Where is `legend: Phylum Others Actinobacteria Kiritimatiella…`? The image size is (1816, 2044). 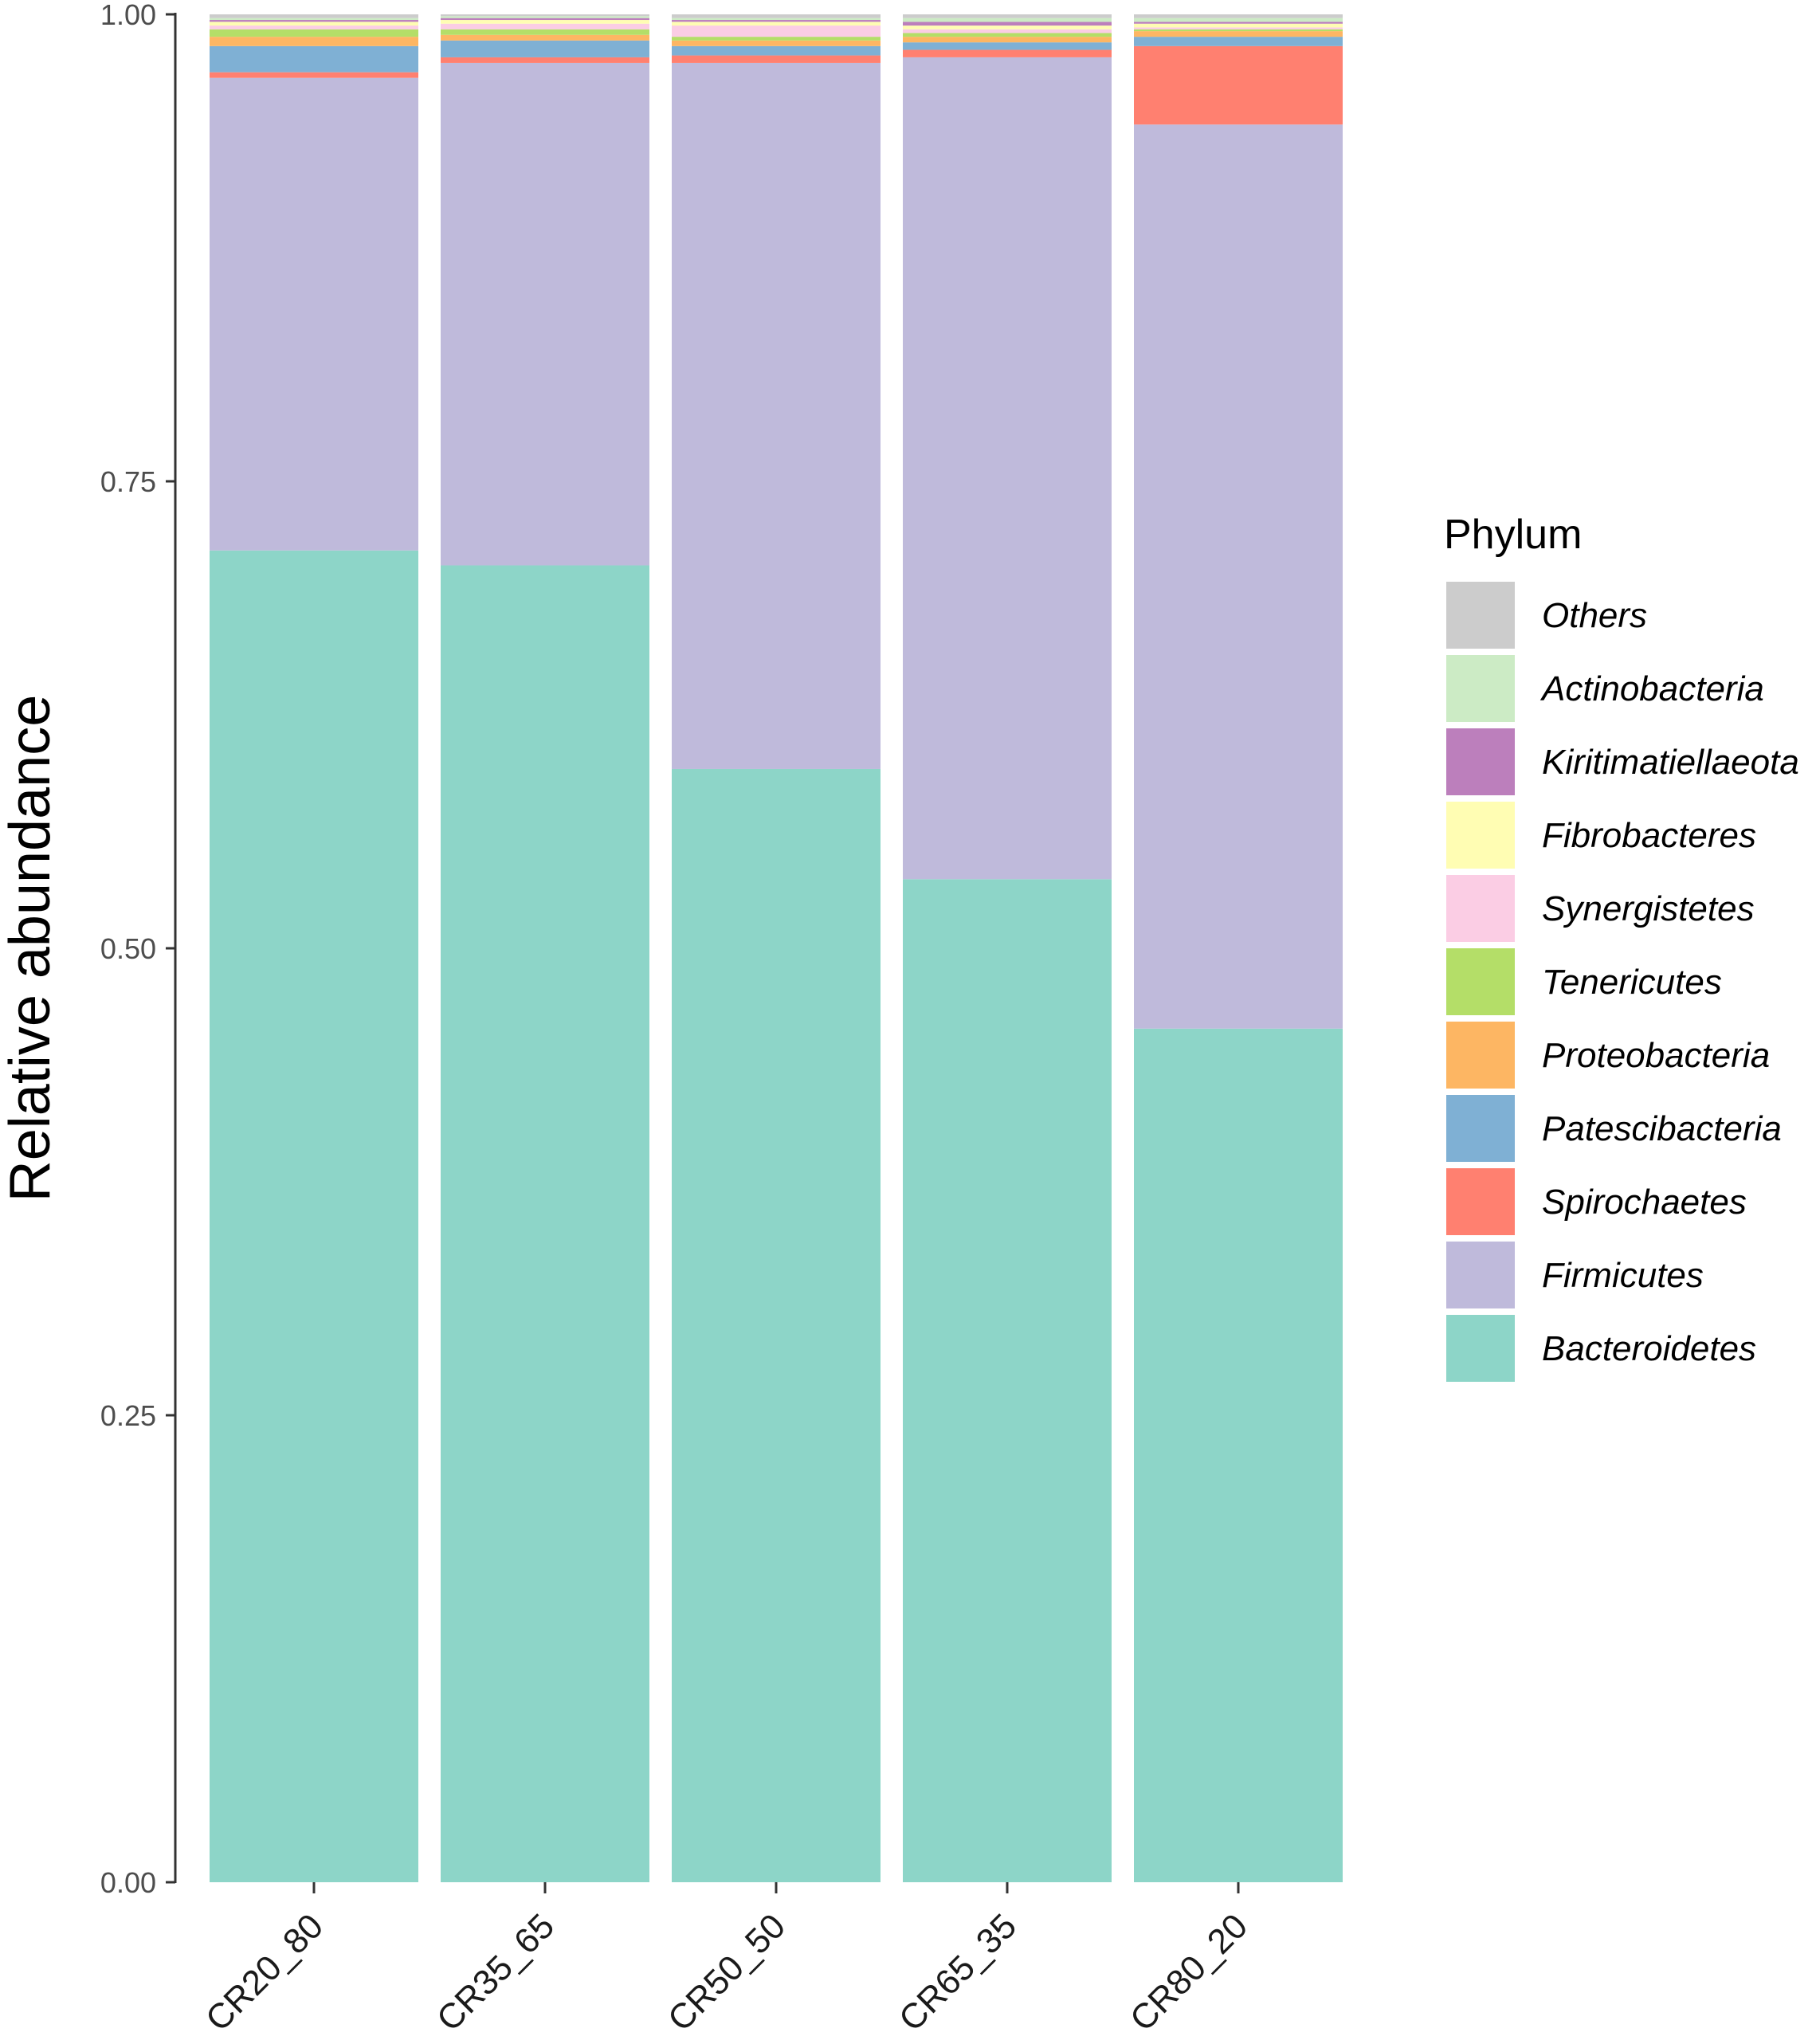 legend: Phylum Others Actinobacteria Kiritimatiella… is located at coordinates (1621, 947).